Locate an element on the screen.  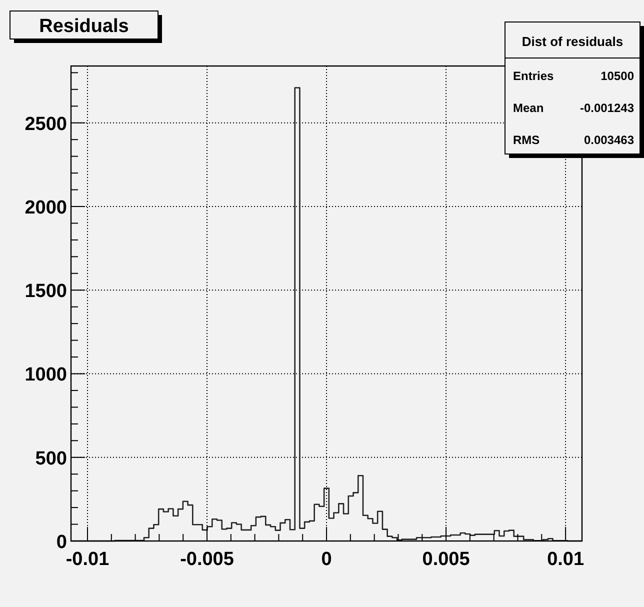
y-tick-label: 2000 is located at coordinates (45, 207).